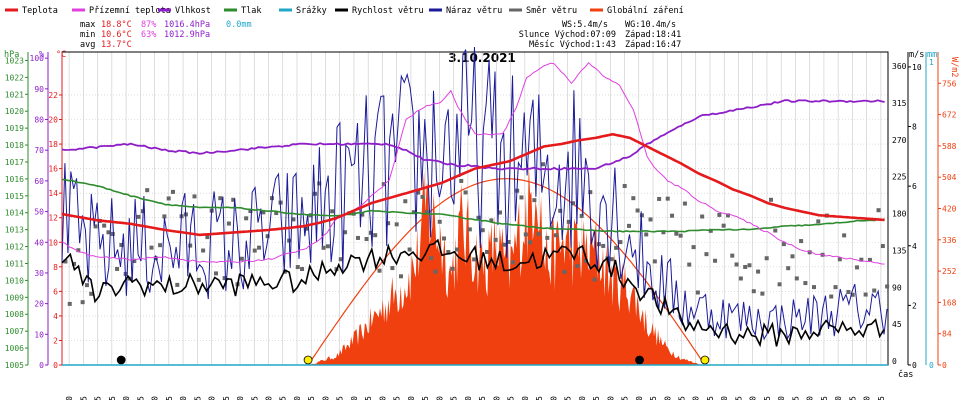  What do you see at coordinates (897, 324) in the screenshot?
I see `direction-tick-label: 45` at bounding box center [897, 324].